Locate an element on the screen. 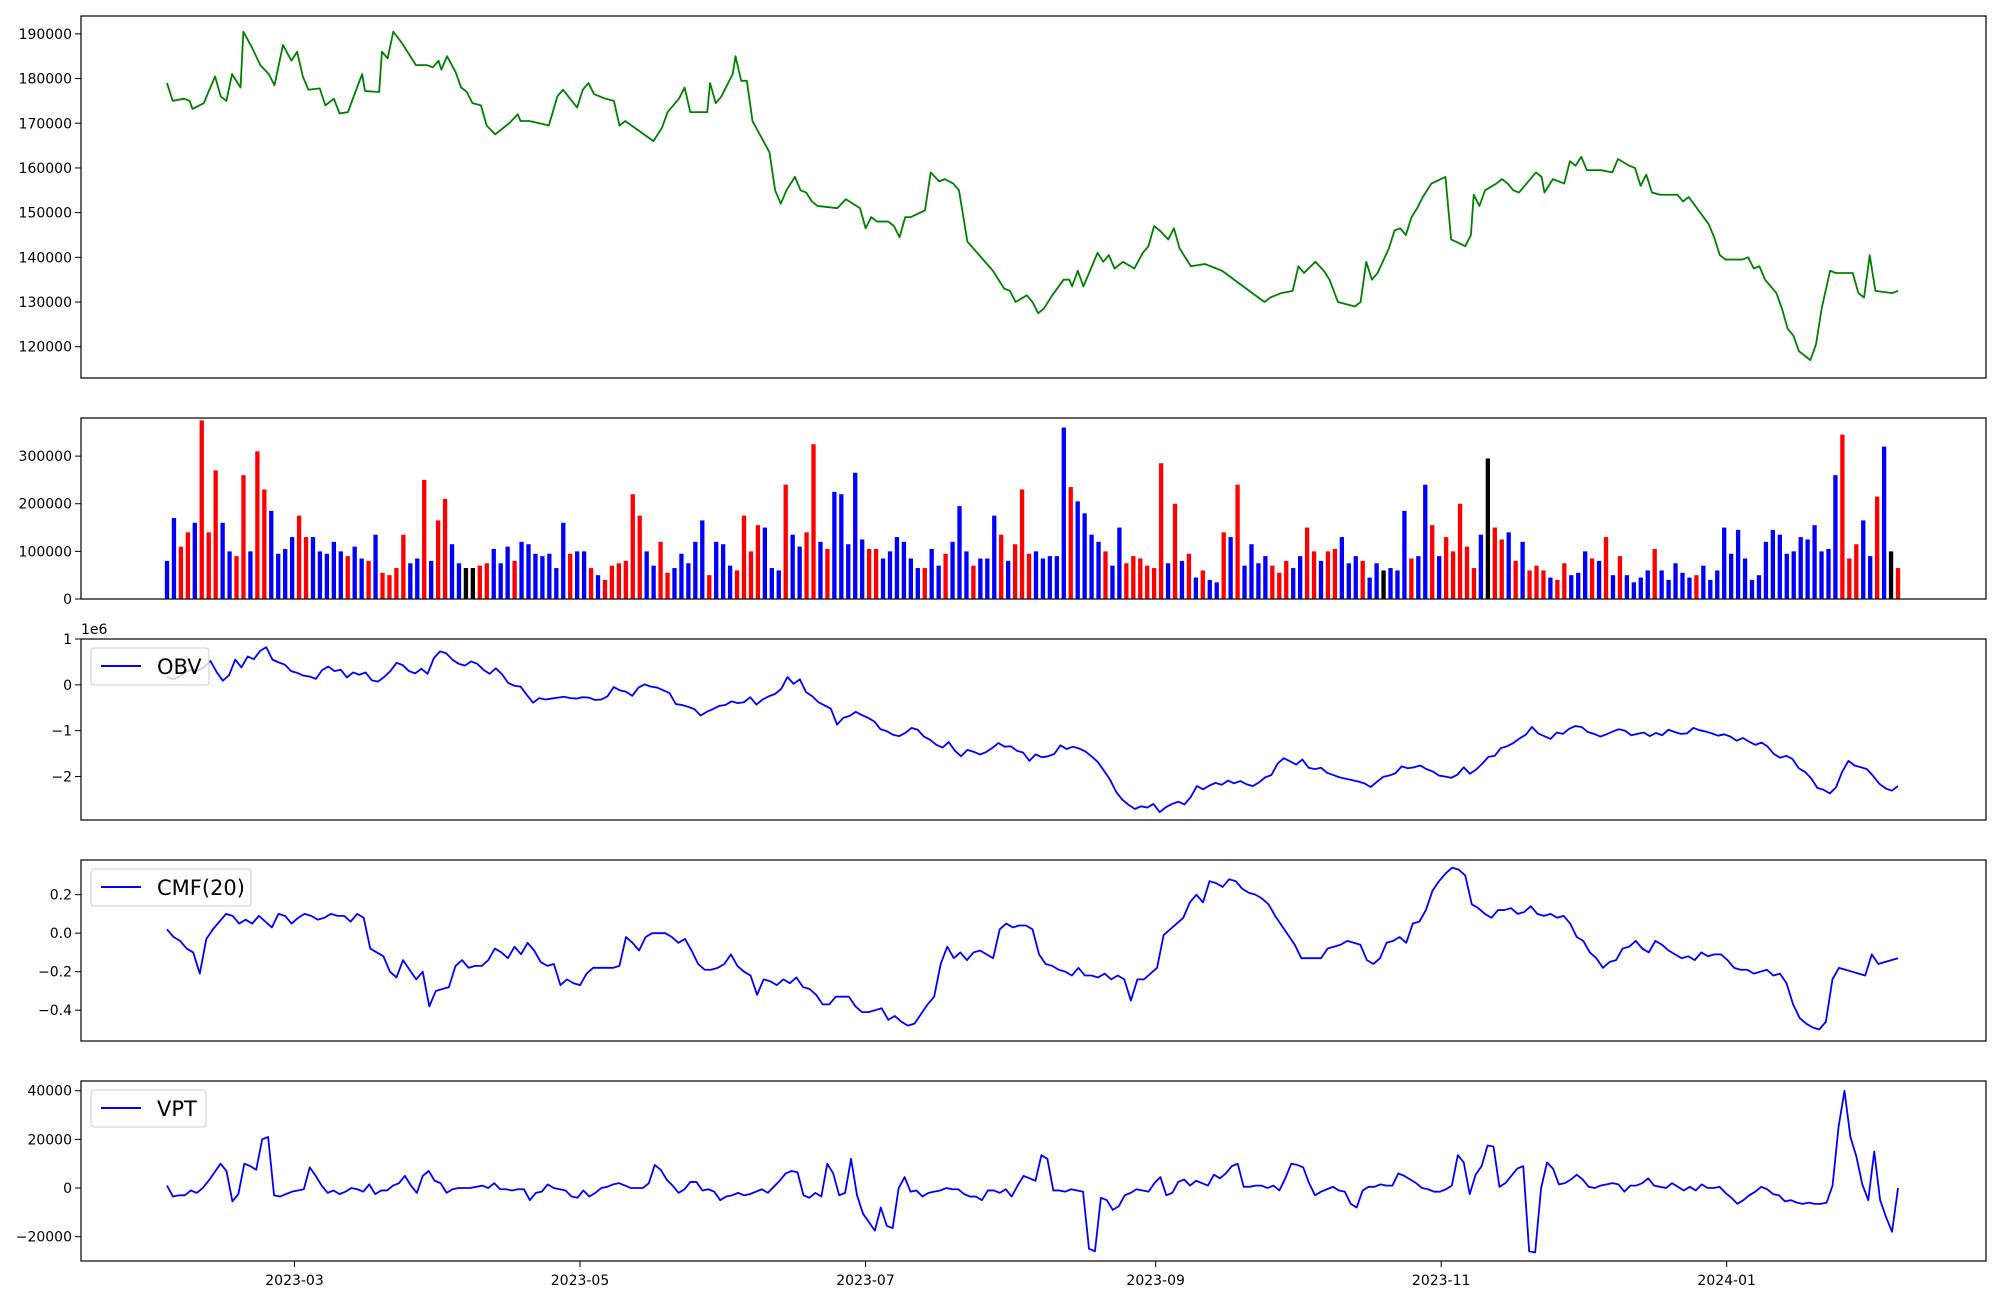 Image resolution: width=2000 pixels, height=1300 pixels. x-tick-label: 2024-01 is located at coordinates (1726, 1281).